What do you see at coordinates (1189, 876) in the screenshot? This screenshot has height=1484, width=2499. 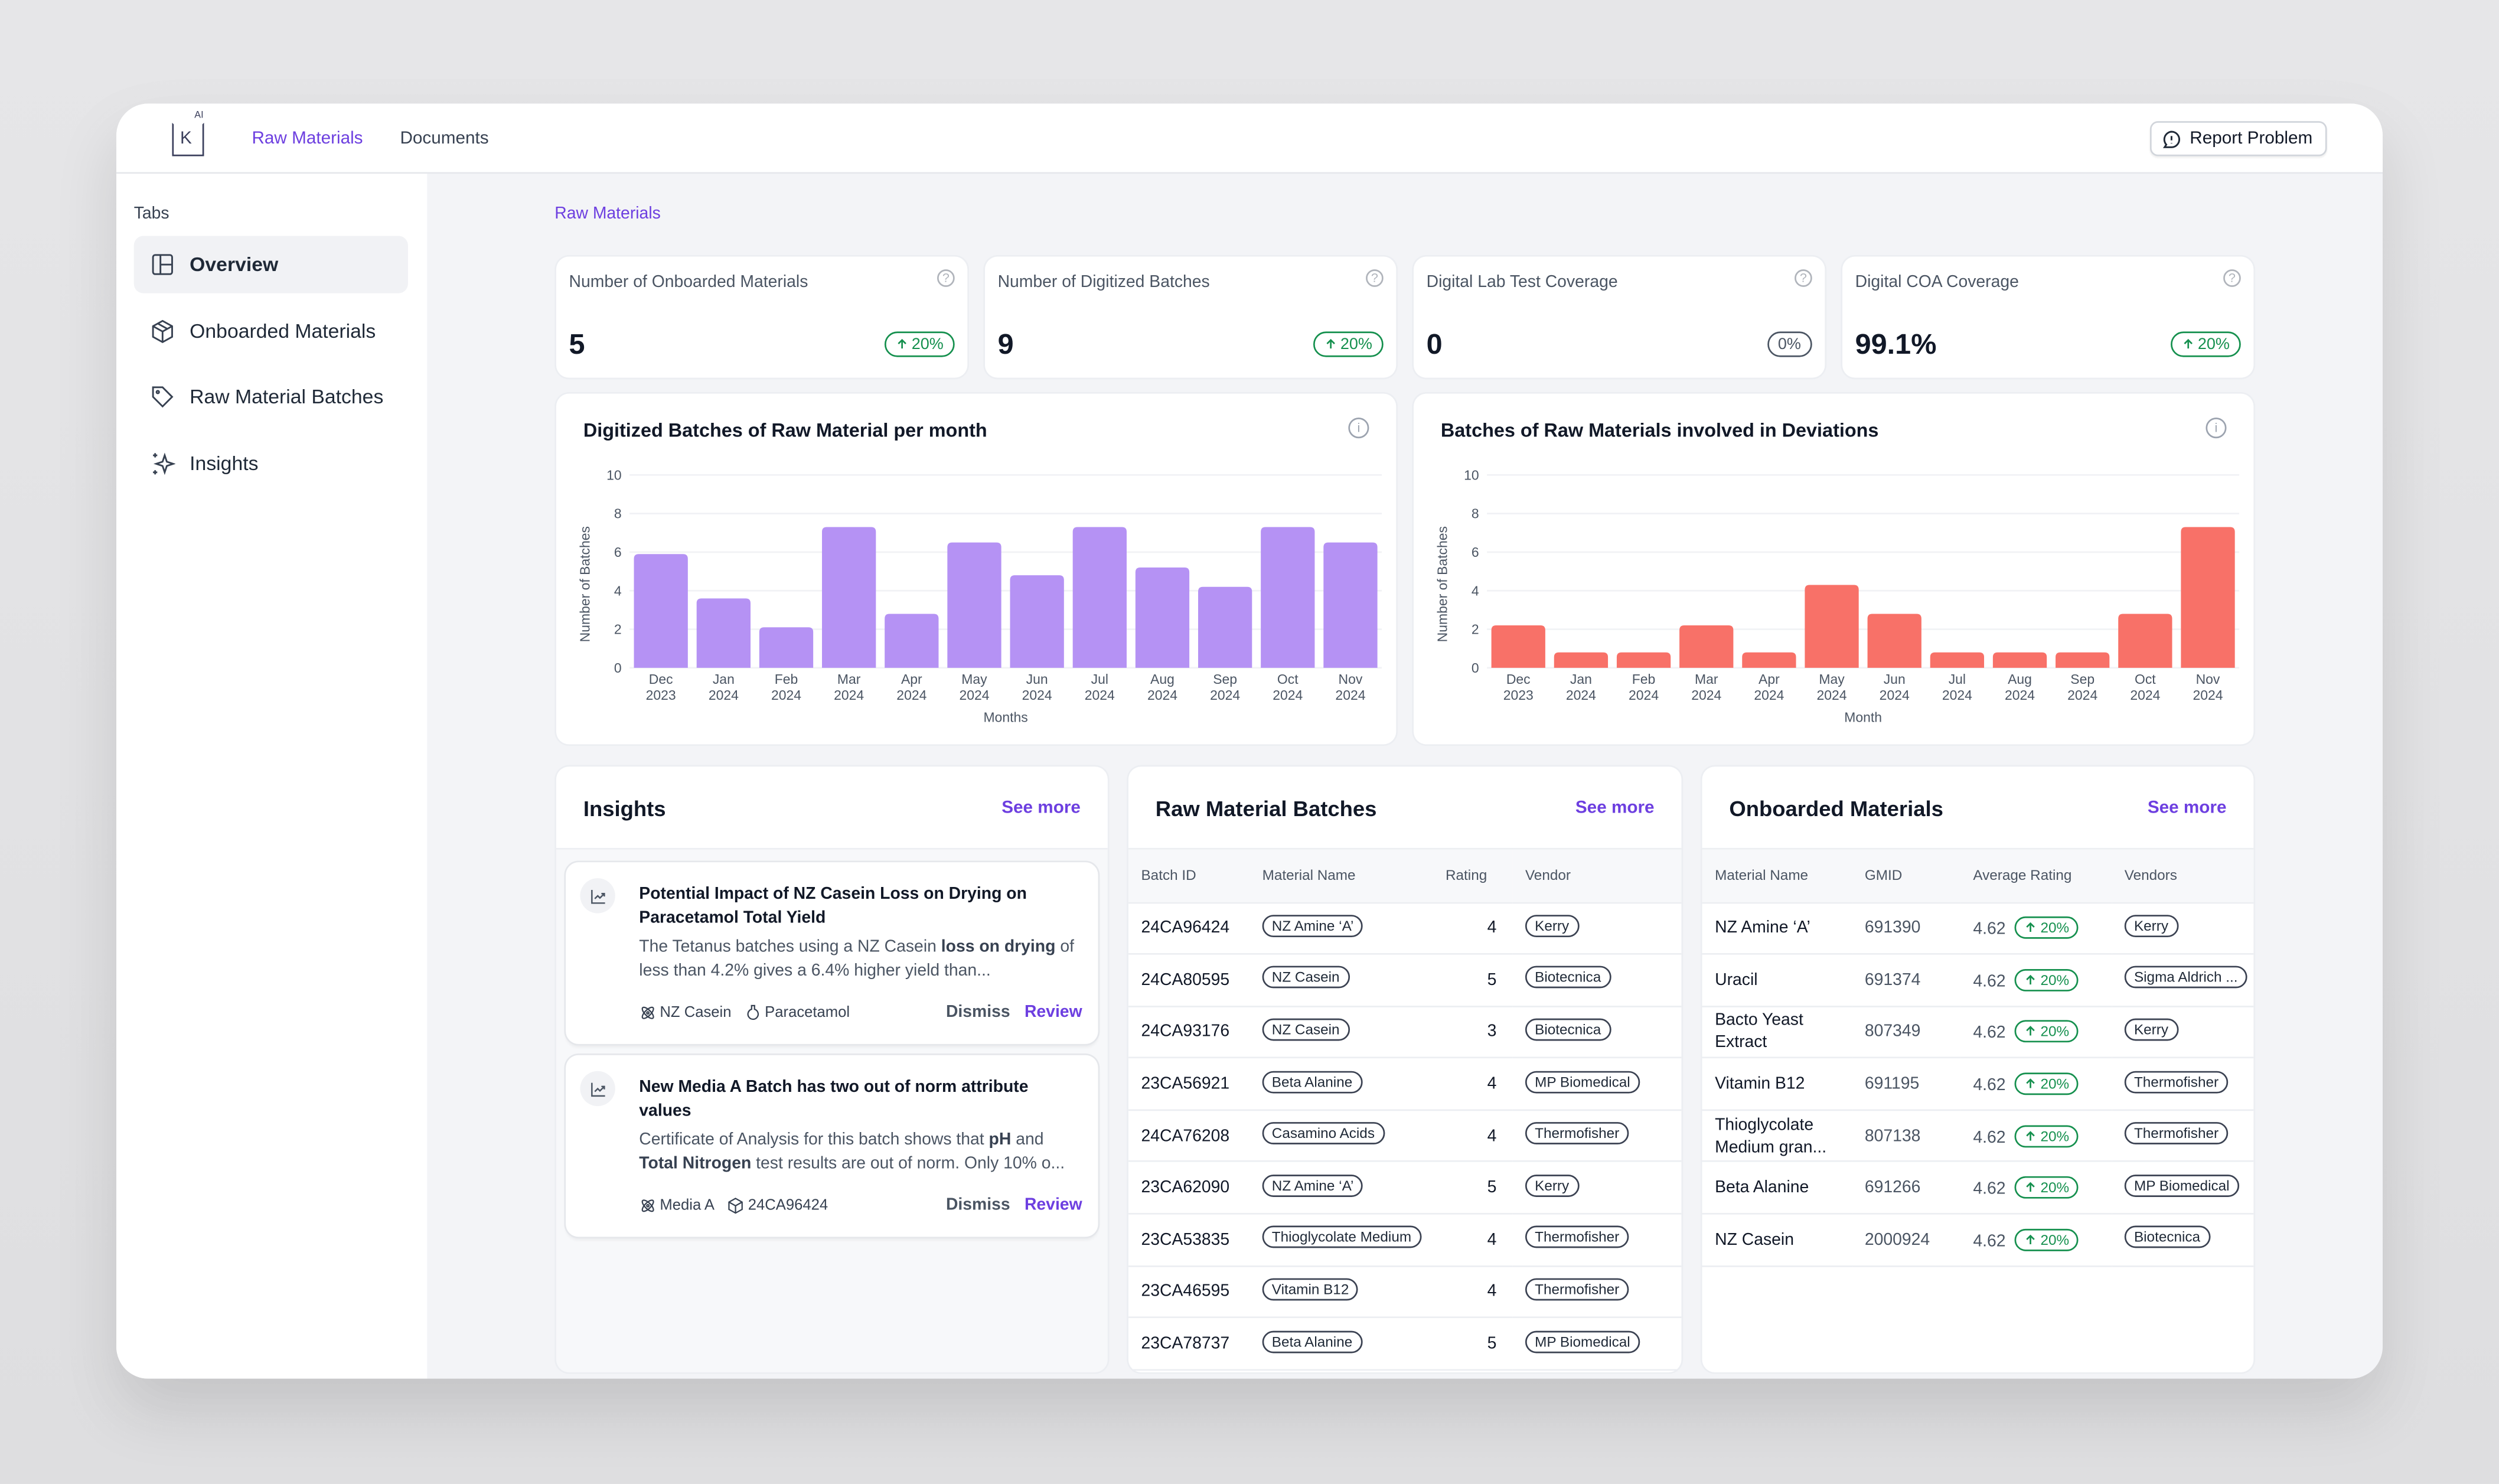 I see `column-header: Batch ID` at bounding box center [1189, 876].